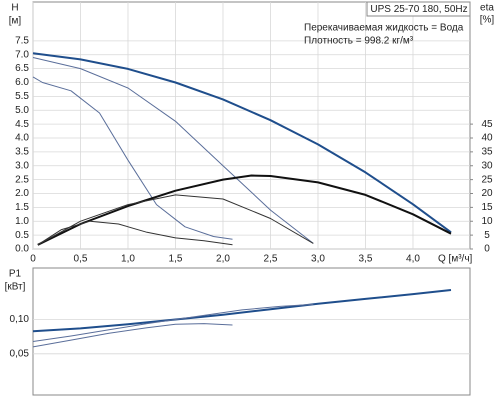 This screenshot has width=500, height=400. What do you see at coordinates (487, 124) in the screenshot?
I see `y2-tick-label: 45` at bounding box center [487, 124].